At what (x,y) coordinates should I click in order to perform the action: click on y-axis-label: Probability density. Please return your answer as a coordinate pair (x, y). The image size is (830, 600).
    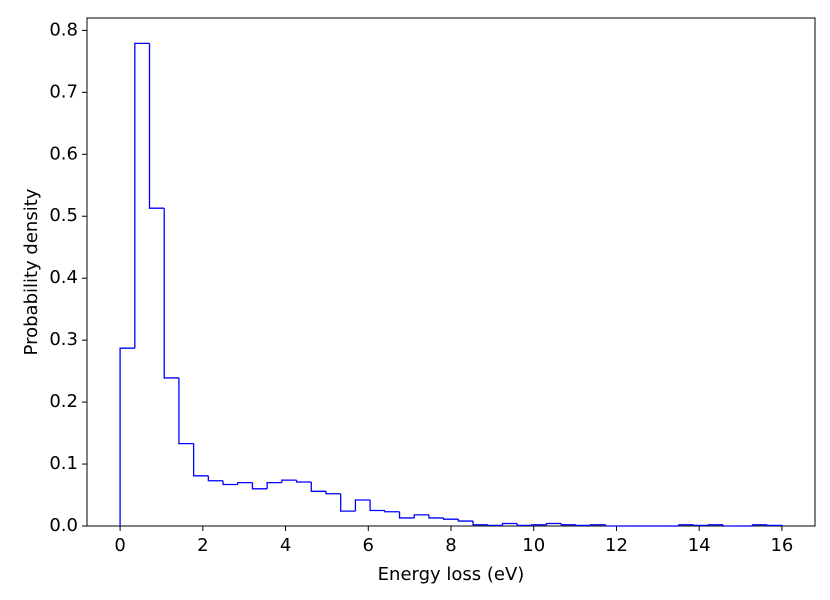
    Looking at the image, I should click on (31, 271).